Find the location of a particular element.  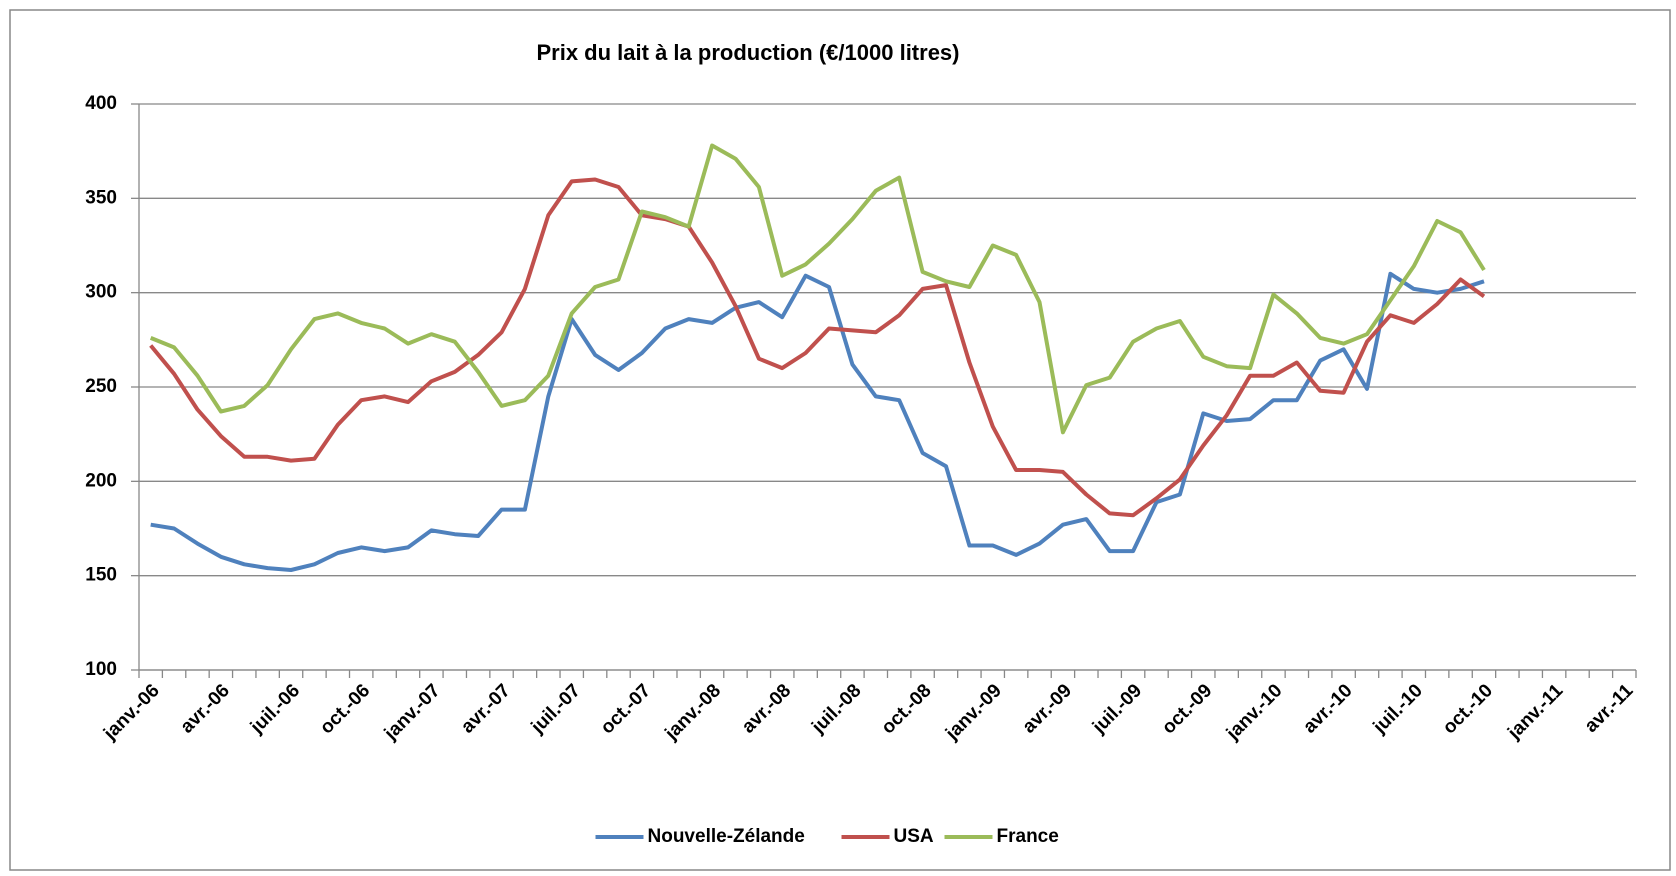

legend-label: Nouvelle-Zélande is located at coordinates (726, 836).